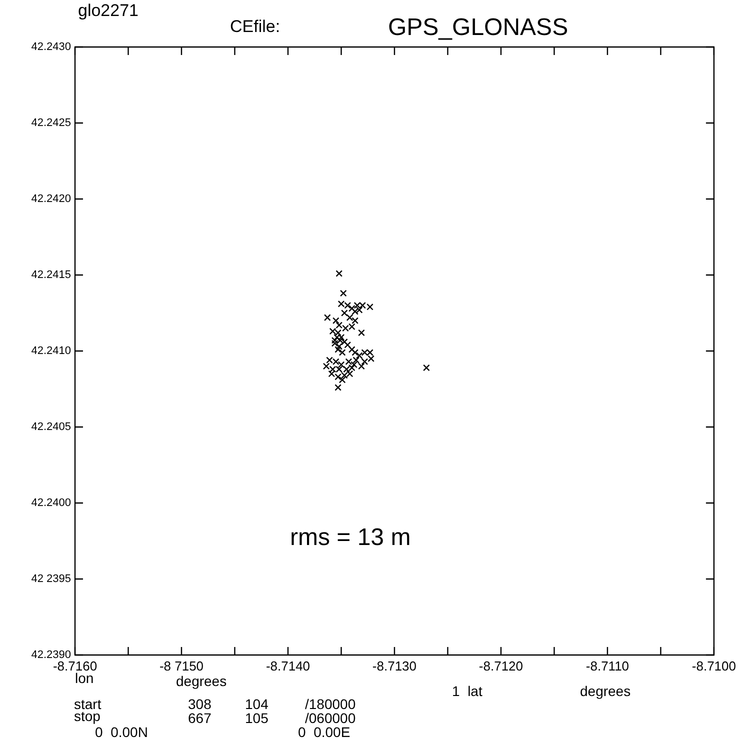 The height and width of the screenshot is (743, 740). What do you see at coordinates (330, 718) in the screenshot?
I see `text: /060000` at bounding box center [330, 718].